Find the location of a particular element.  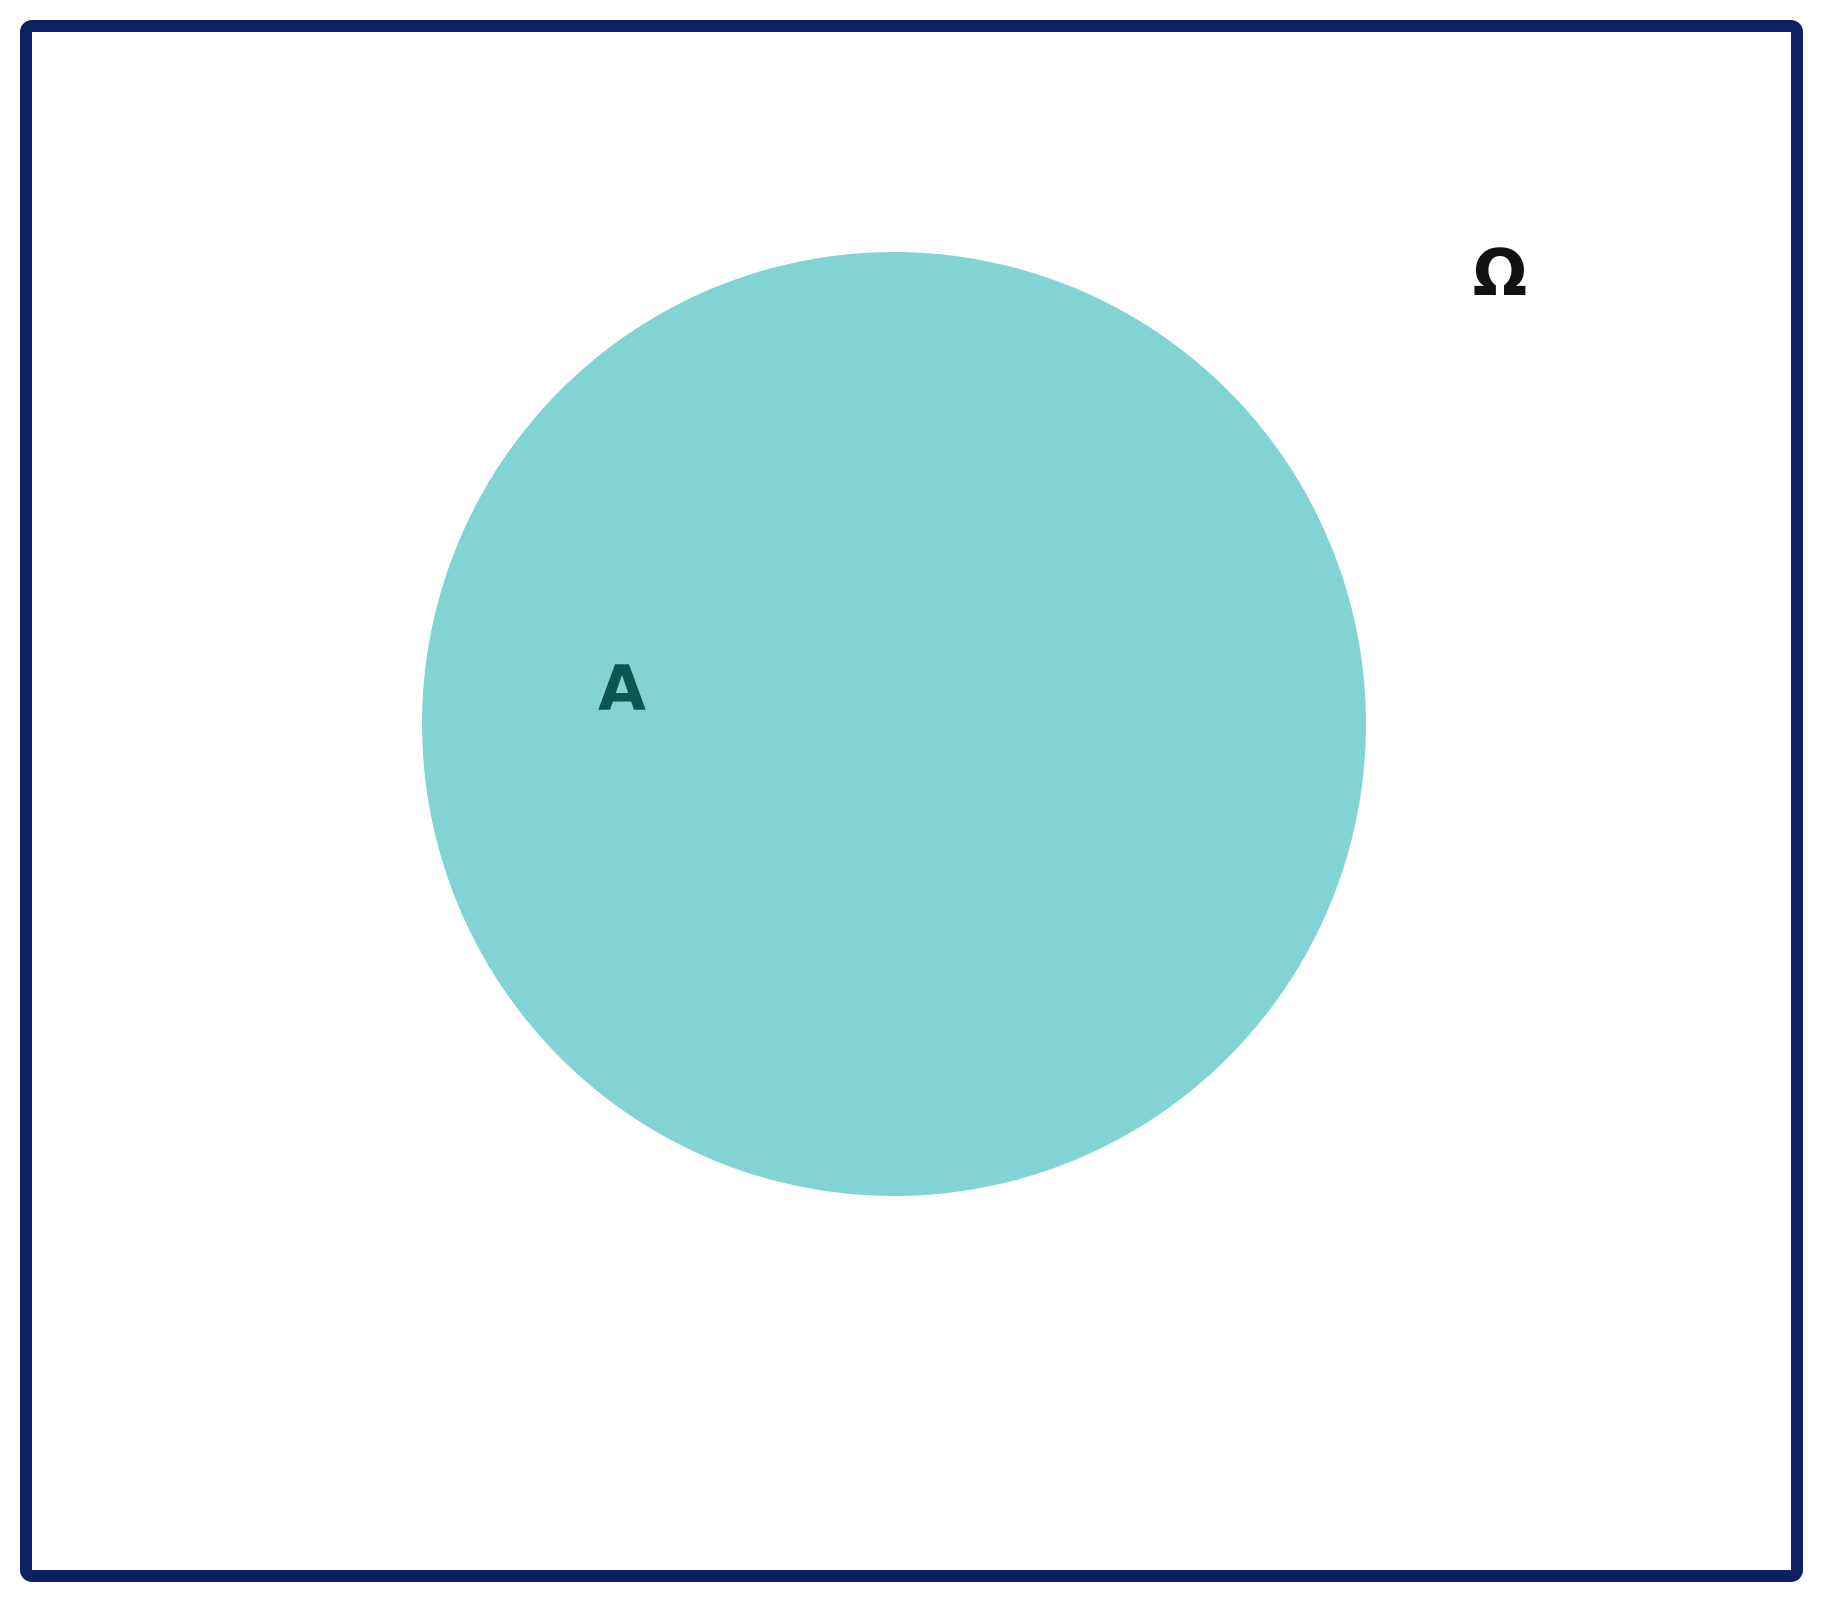

universe-label: Ω is located at coordinates (1500, 274).